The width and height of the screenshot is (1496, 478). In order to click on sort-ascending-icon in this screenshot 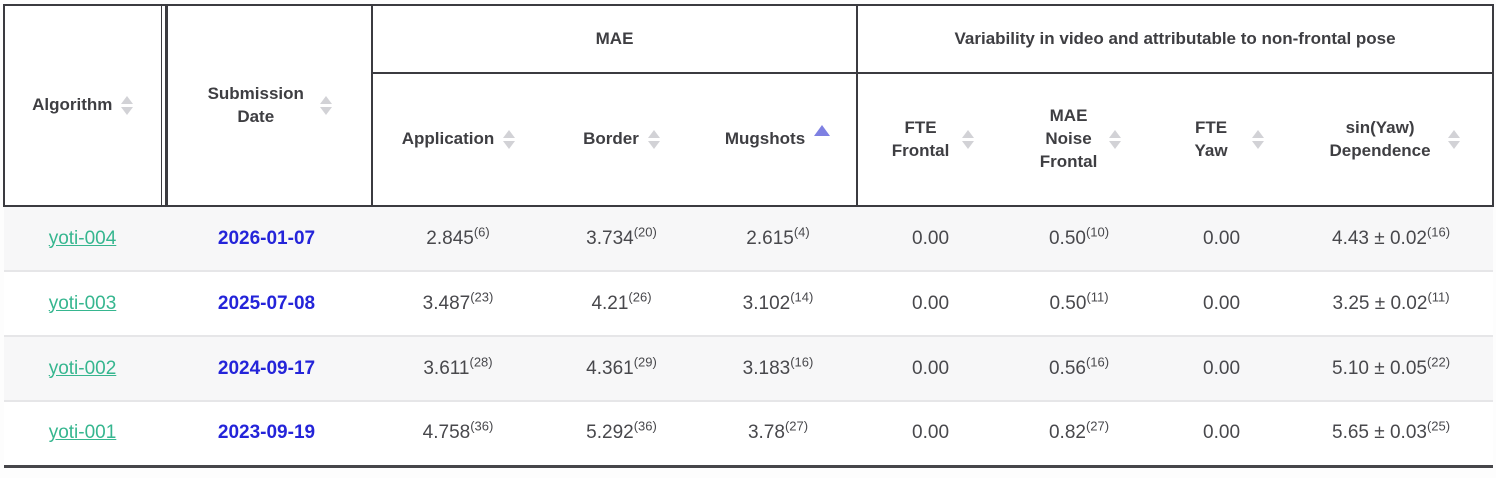, I will do `click(822, 130)`.